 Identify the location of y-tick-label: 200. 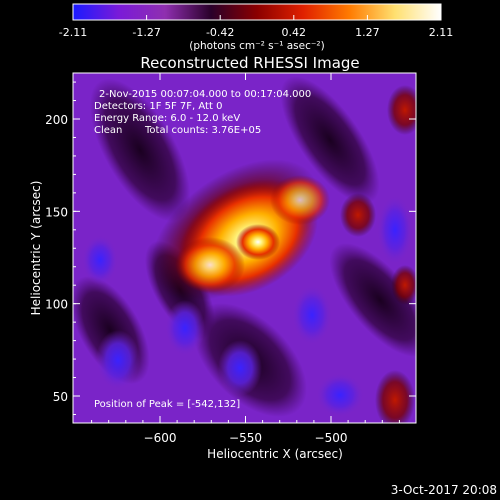
(56, 120).